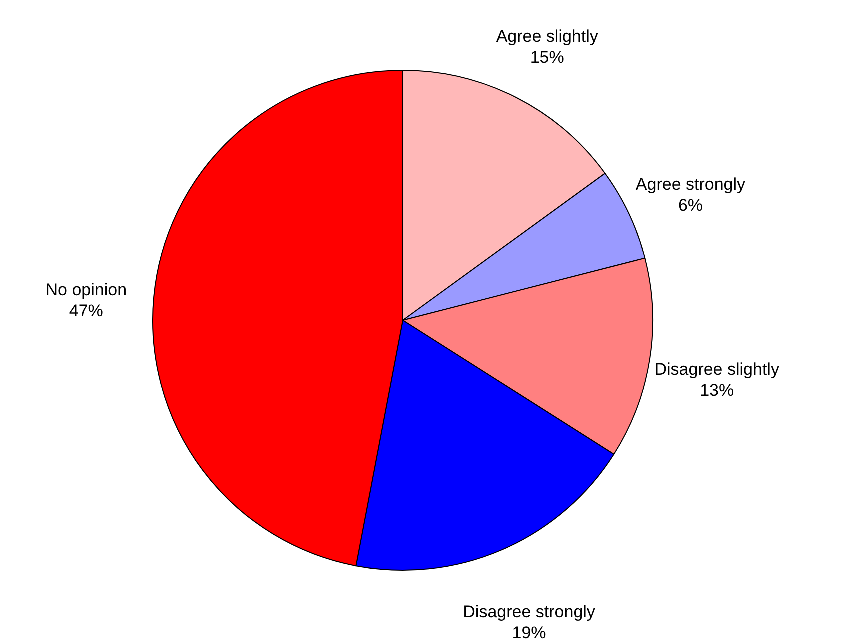 The image size is (852, 641). I want to click on data-label: 13%, so click(717, 390).